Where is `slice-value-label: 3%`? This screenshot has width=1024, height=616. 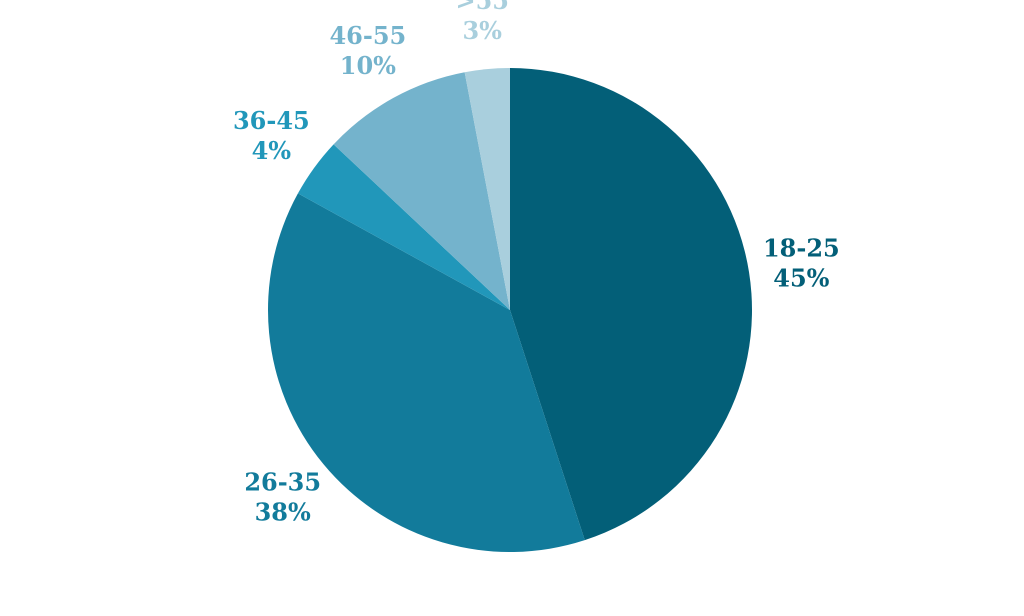
slice-value-label: 3% is located at coordinates (482, 30).